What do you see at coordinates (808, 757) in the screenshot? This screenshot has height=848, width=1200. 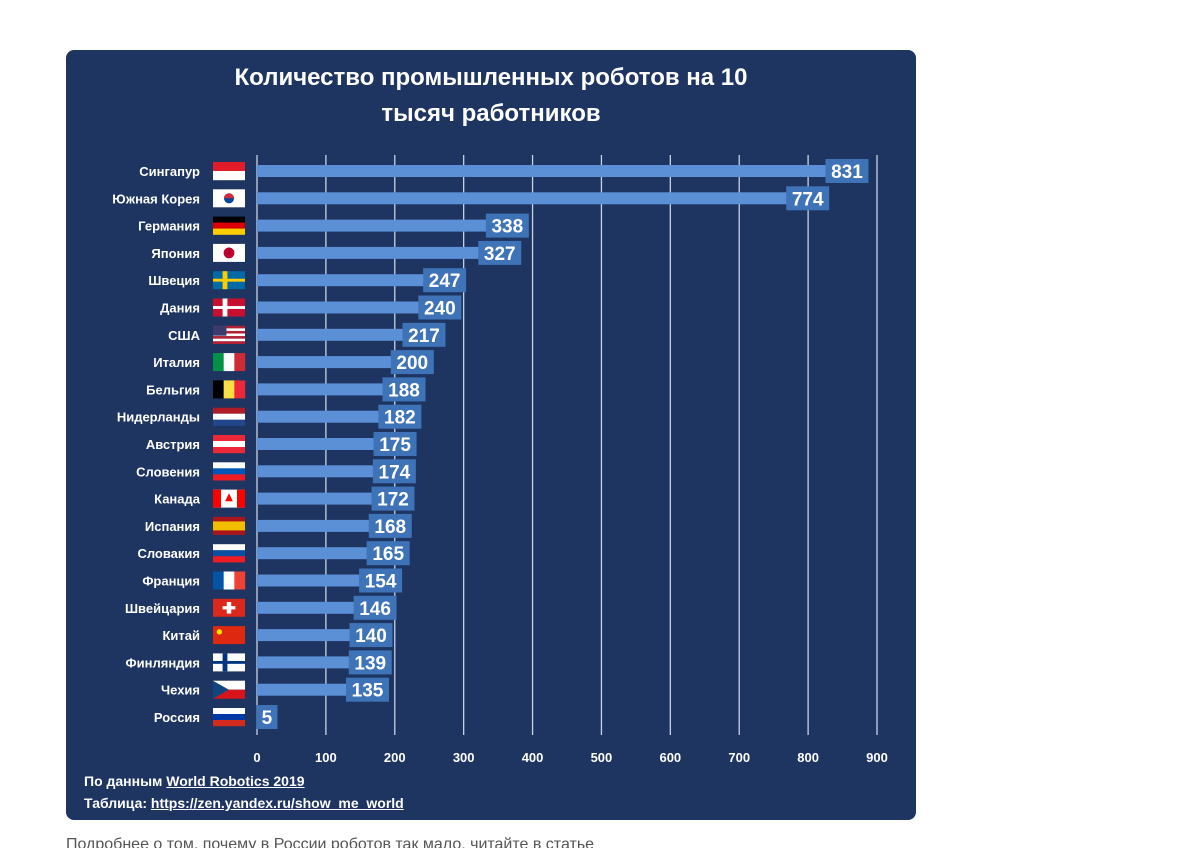 I see `x-tick-label: 800` at bounding box center [808, 757].